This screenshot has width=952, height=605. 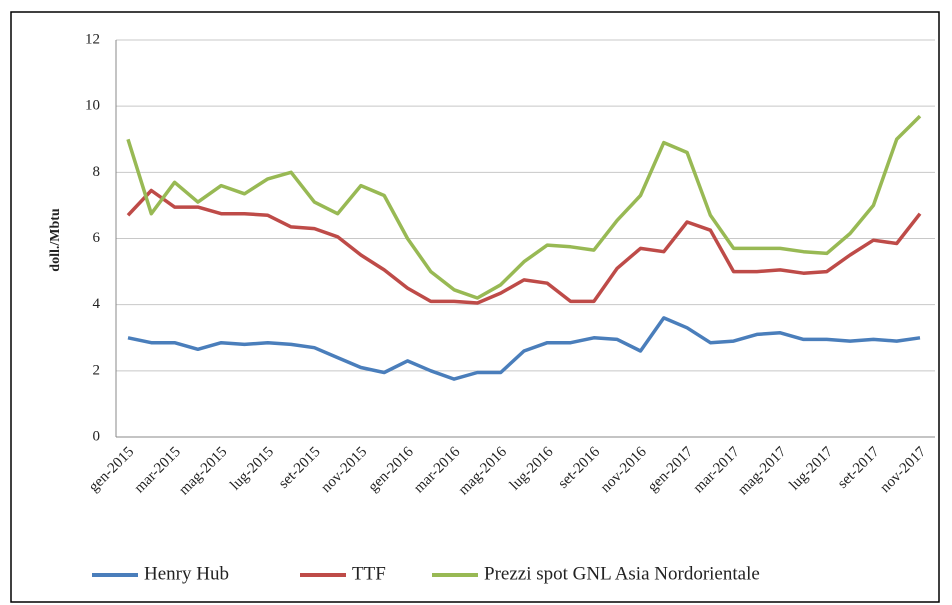 I want to click on legend-label: Henry Hub, so click(x=186, y=573).